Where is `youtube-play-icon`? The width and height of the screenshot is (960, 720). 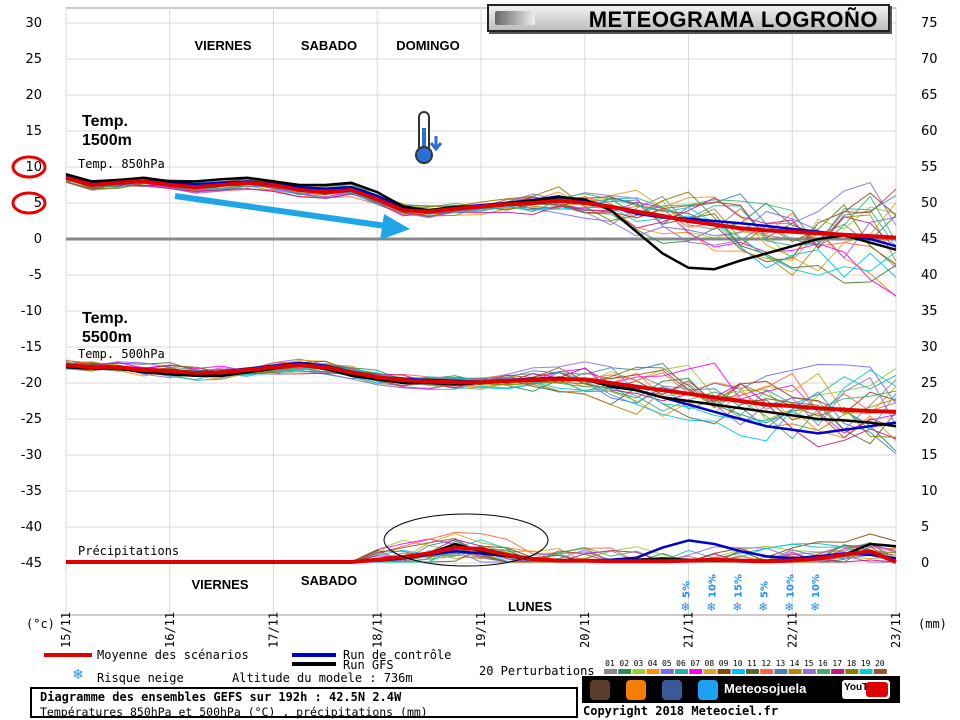
youtube-play-icon is located at coordinates (877, 689).